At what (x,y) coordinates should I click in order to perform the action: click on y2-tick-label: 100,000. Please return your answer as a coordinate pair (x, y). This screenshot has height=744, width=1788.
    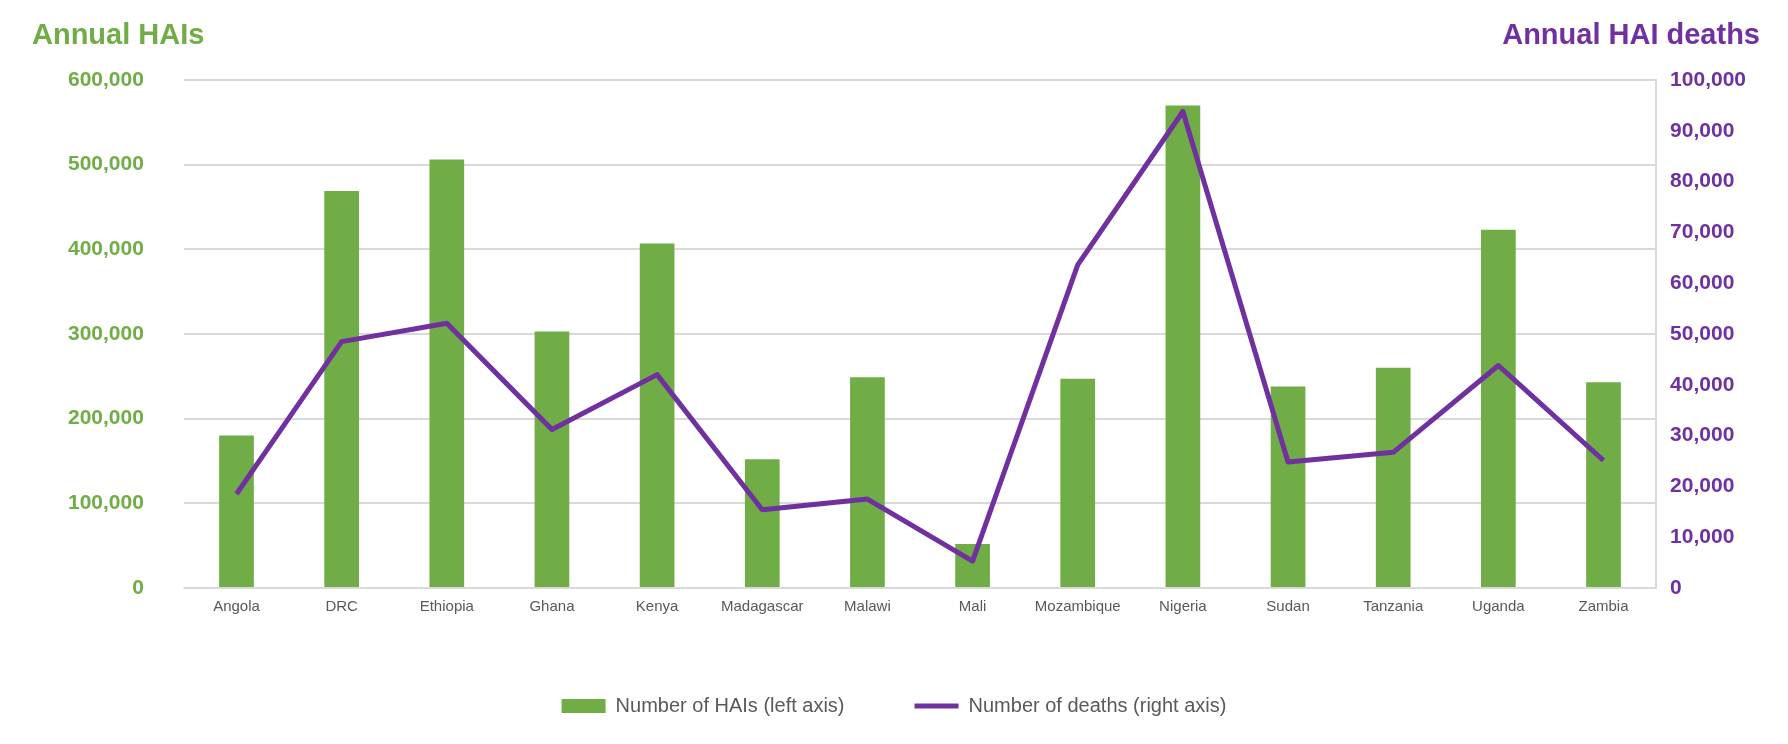
    Looking at the image, I should click on (1708, 78).